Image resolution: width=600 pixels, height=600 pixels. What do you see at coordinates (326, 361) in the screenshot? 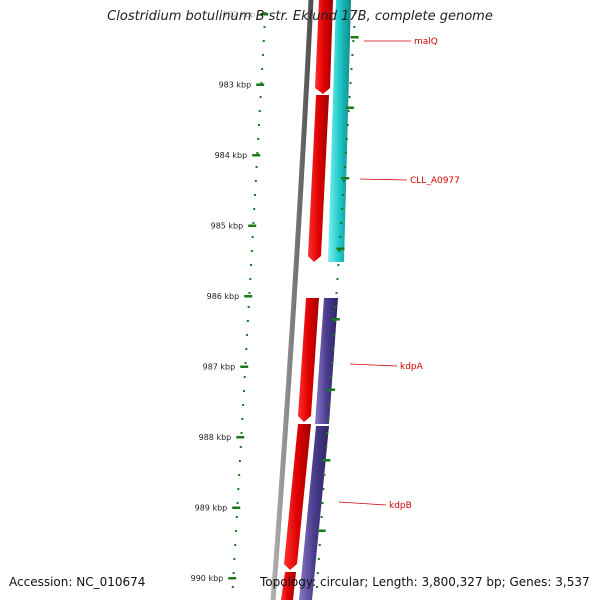
I see `kdpA-feature` at bounding box center [326, 361].